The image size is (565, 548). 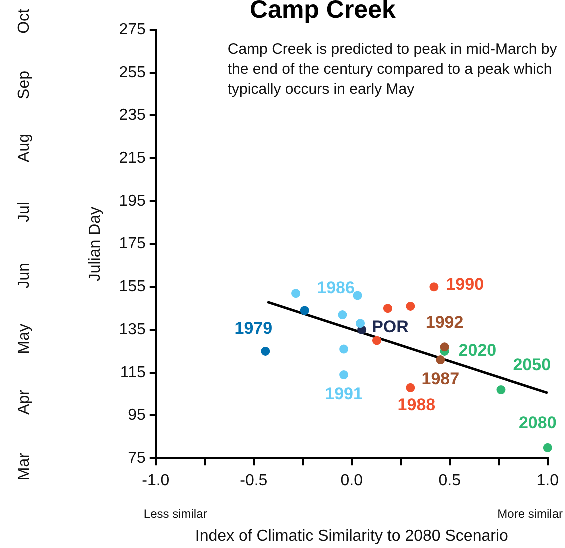 I want to click on annotation: 1979, so click(x=253, y=328).